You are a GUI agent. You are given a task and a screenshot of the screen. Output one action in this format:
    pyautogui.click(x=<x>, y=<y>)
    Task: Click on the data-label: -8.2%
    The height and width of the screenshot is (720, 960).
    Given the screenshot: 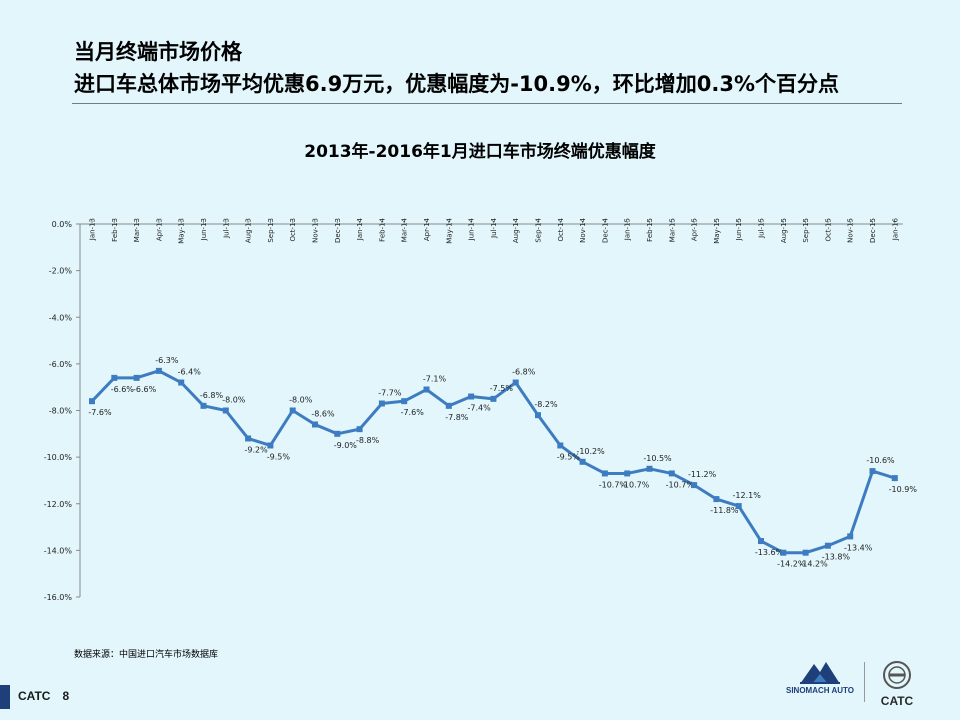 What is the action you would take?
    pyautogui.click(x=546, y=404)
    